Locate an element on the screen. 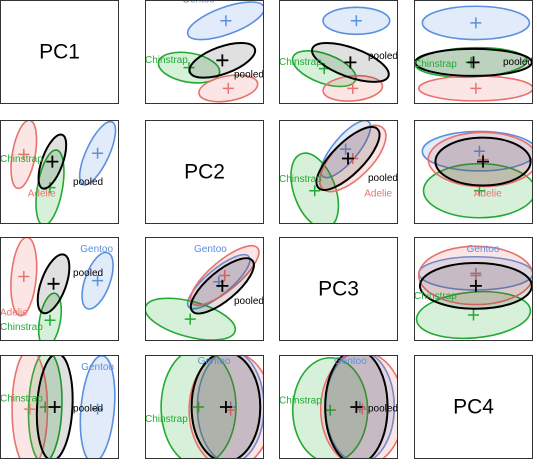  diagonal-label-pc2: PC2 is located at coordinates (204, 172).